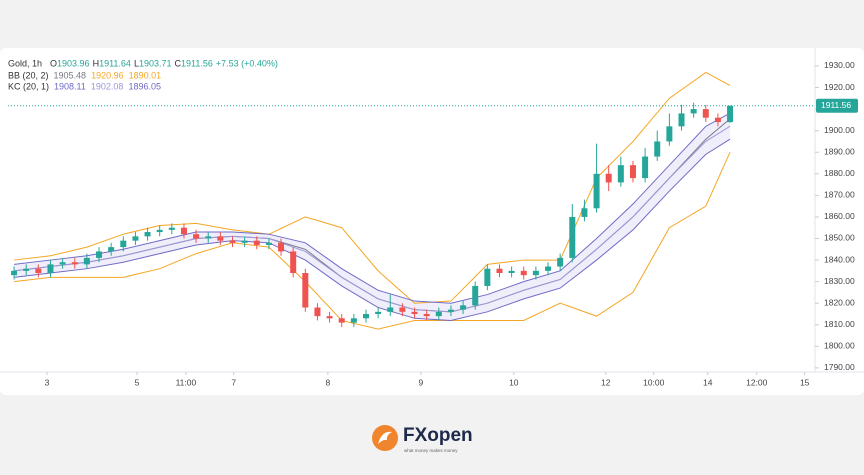  I want to click on ohlc-value: 1911.64, so click(115, 63).